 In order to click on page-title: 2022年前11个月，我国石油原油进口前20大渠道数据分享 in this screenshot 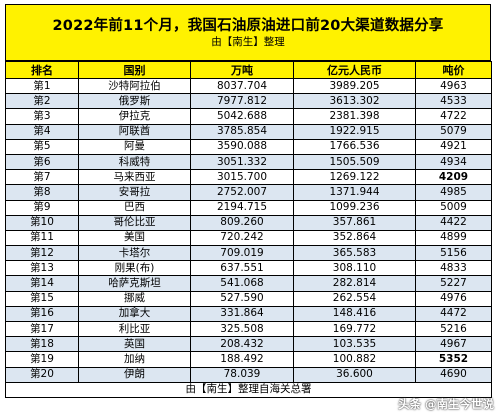, I will do `click(248, 26)`.